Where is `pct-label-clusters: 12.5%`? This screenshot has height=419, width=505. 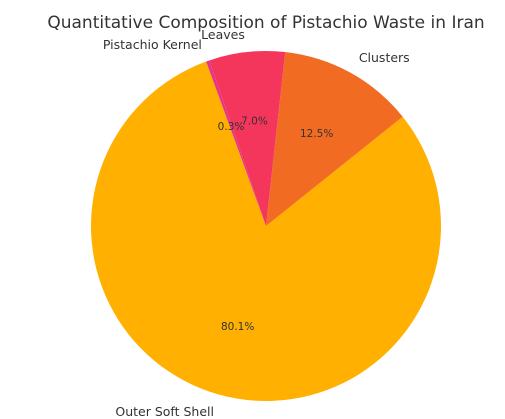
pct-label-clusters: 12.5% is located at coordinates (316, 134).